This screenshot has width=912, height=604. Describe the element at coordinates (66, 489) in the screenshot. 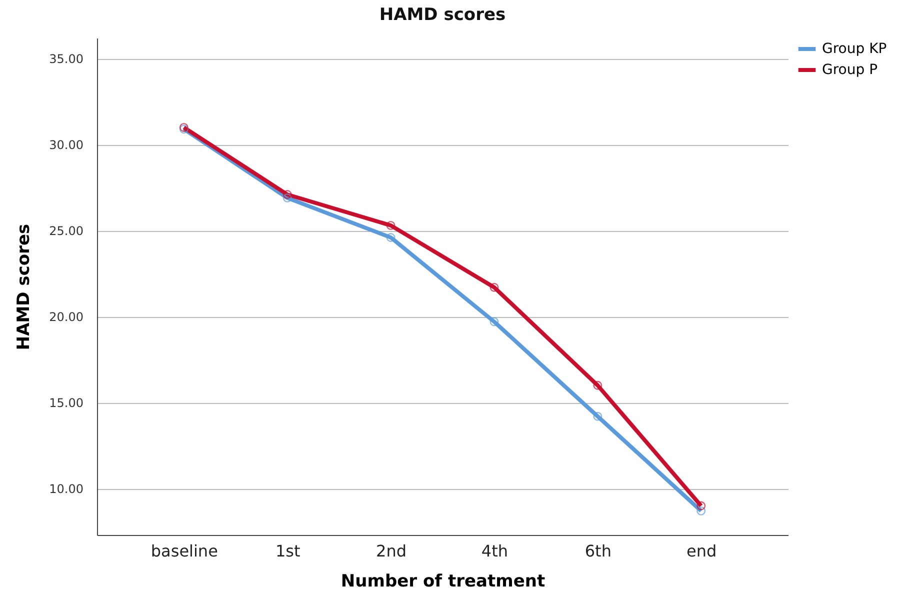

I see `y-tick-label: 10.00` at that location.